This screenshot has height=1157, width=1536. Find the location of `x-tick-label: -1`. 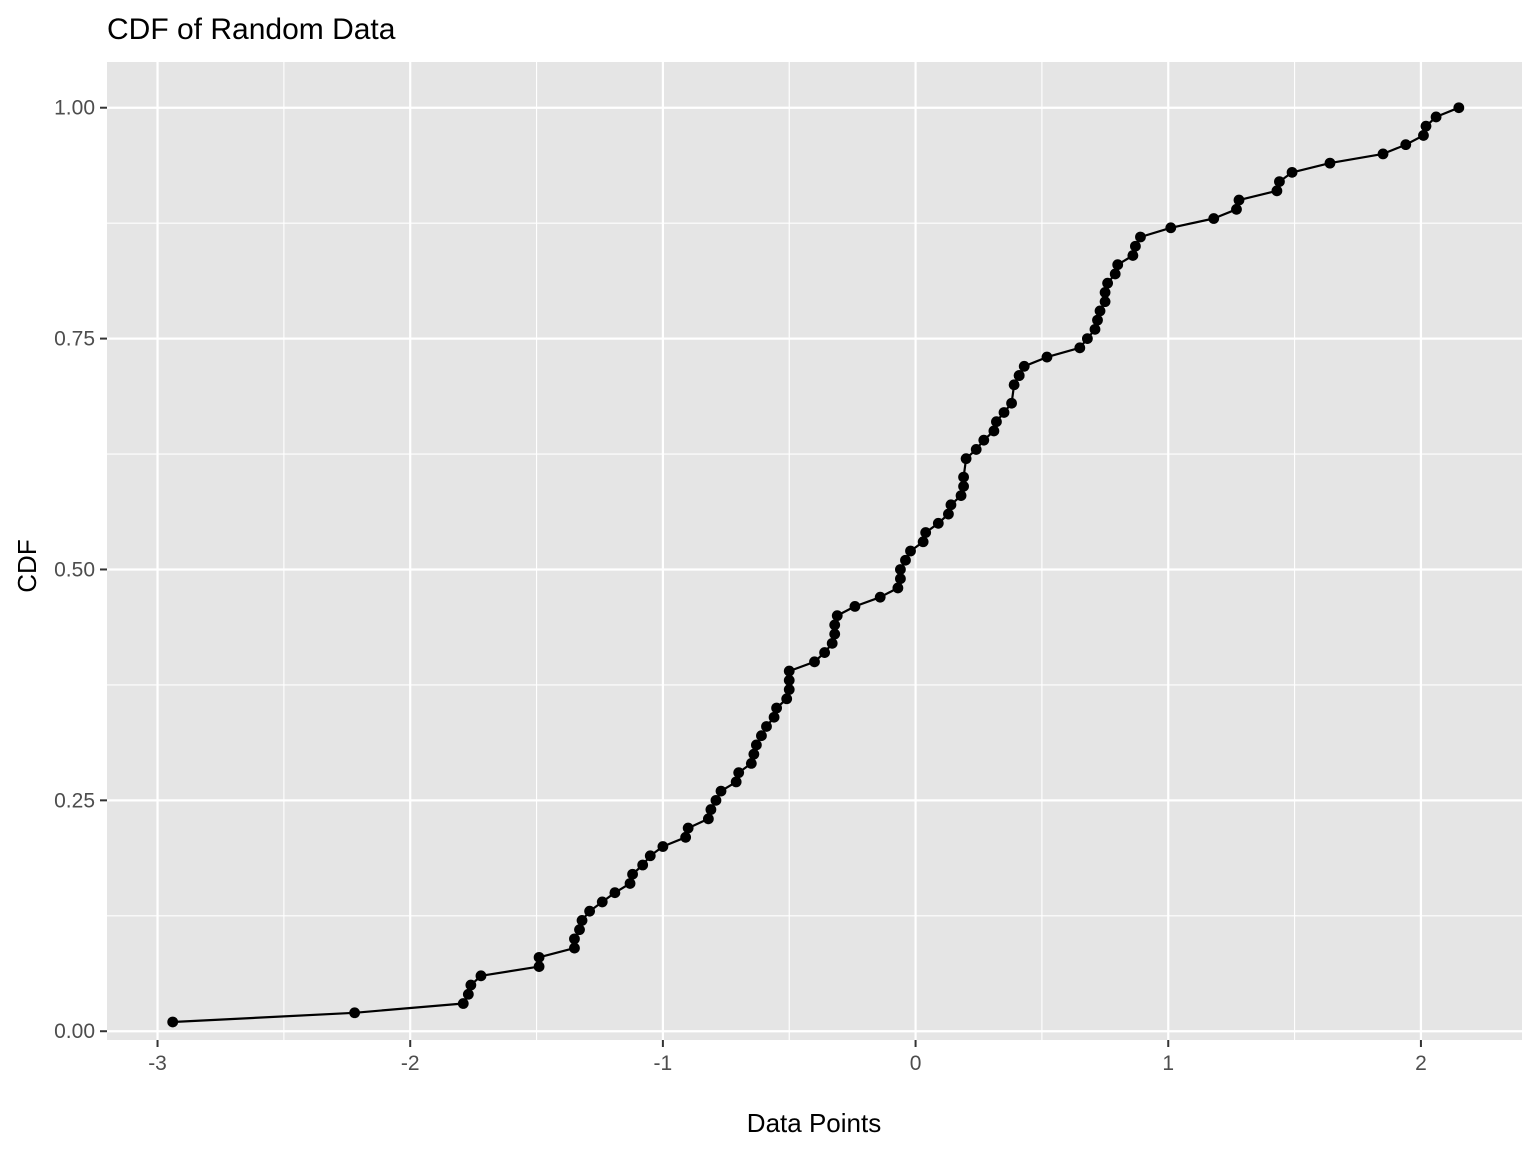

x-tick-label: -1 is located at coordinates (663, 1063).